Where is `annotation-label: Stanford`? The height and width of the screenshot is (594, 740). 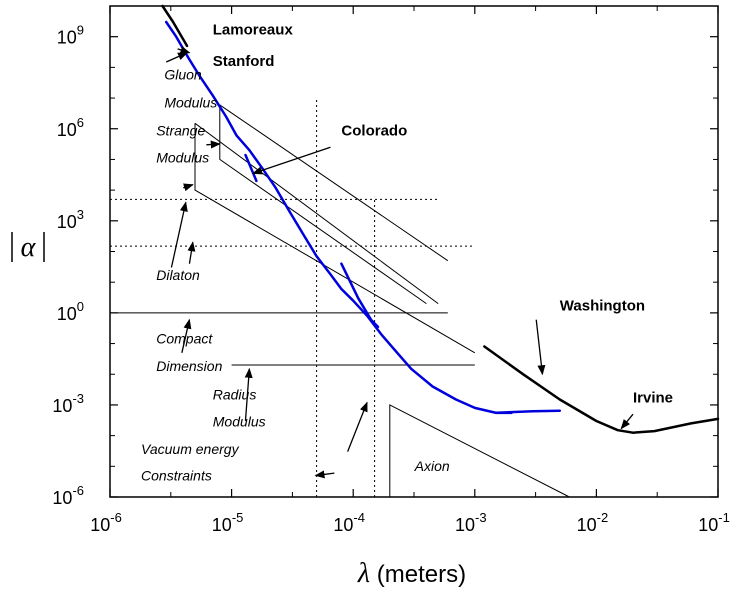 annotation-label: Stanford is located at coordinates (244, 61).